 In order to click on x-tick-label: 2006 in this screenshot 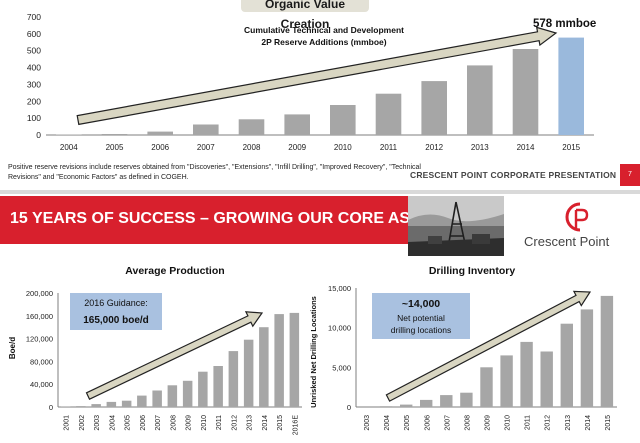, I will do `click(143, 423)`.